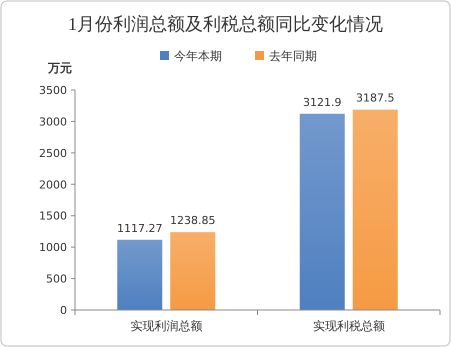 The image size is (451, 347). I want to click on data-label: 1238.85, so click(193, 221).